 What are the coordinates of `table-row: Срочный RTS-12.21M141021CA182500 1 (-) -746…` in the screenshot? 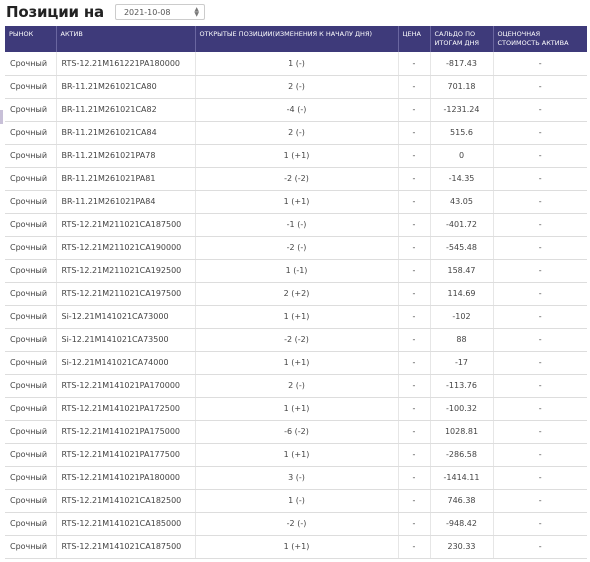 It's located at (296, 501).